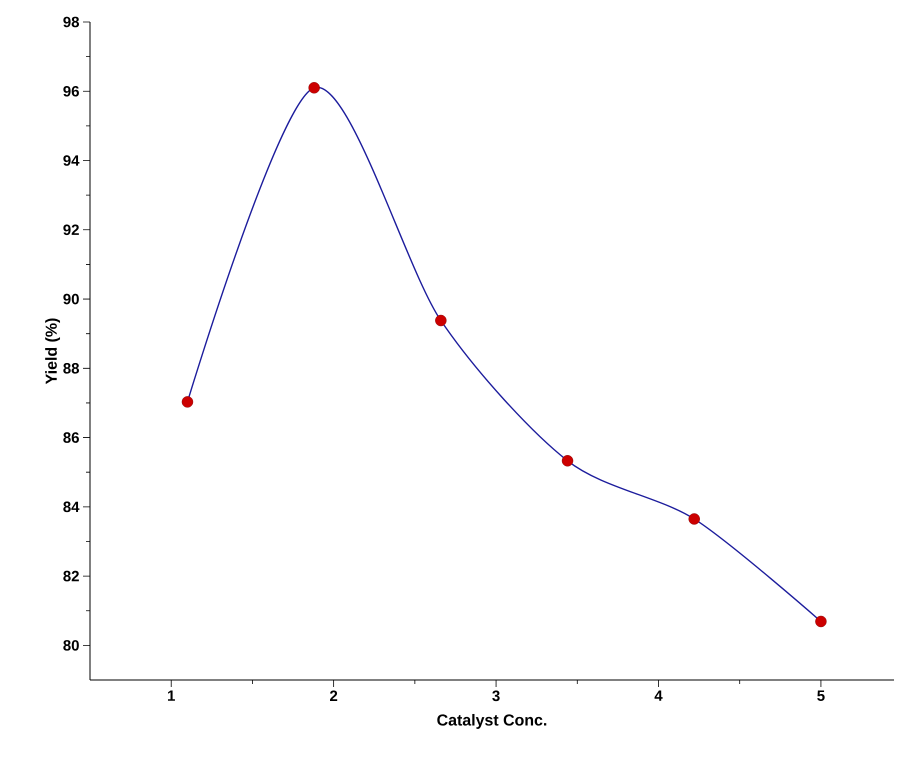  What do you see at coordinates (71, 22) in the screenshot?
I see `y-tick-label: 98` at bounding box center [71, 22].